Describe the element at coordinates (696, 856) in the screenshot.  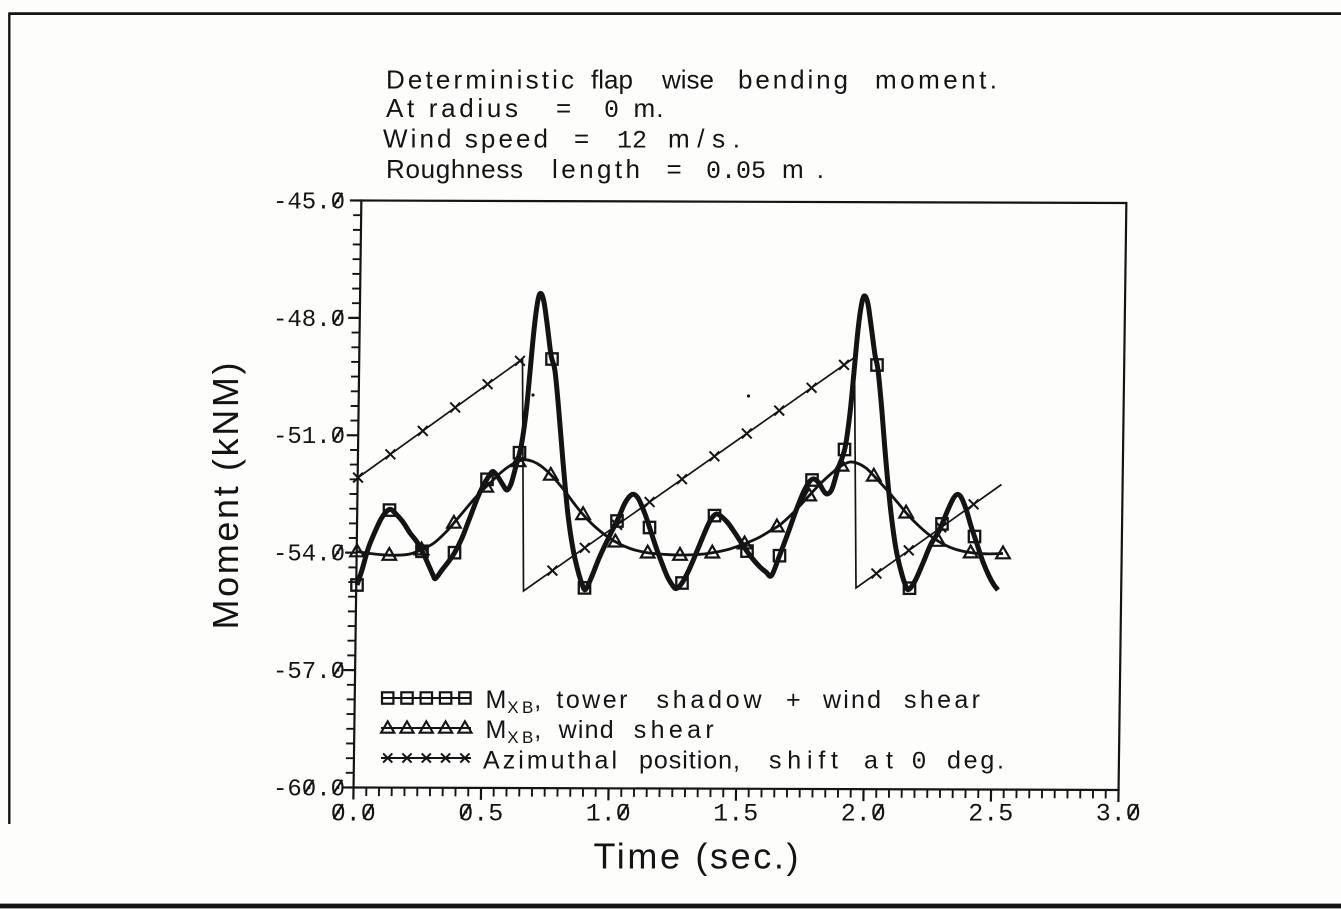
I see `svg-text: Time (sec.)` at that location.